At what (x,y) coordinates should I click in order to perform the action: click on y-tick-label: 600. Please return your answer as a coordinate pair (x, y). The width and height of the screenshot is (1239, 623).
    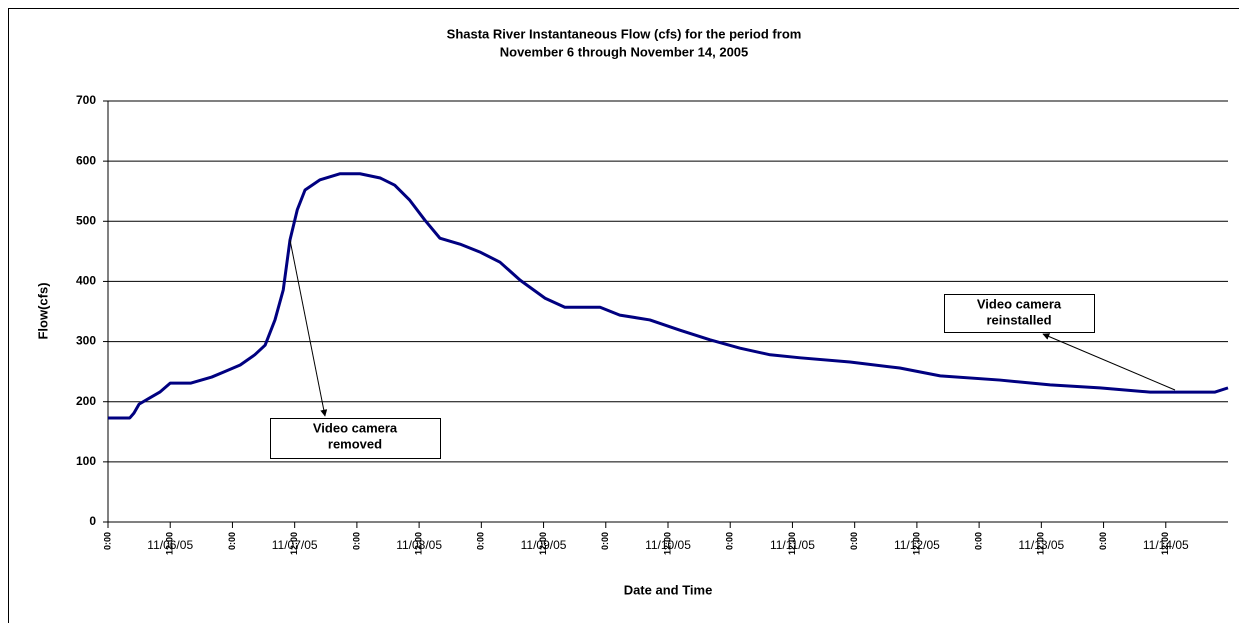
    Looking at the image, I should click on (86, 160).